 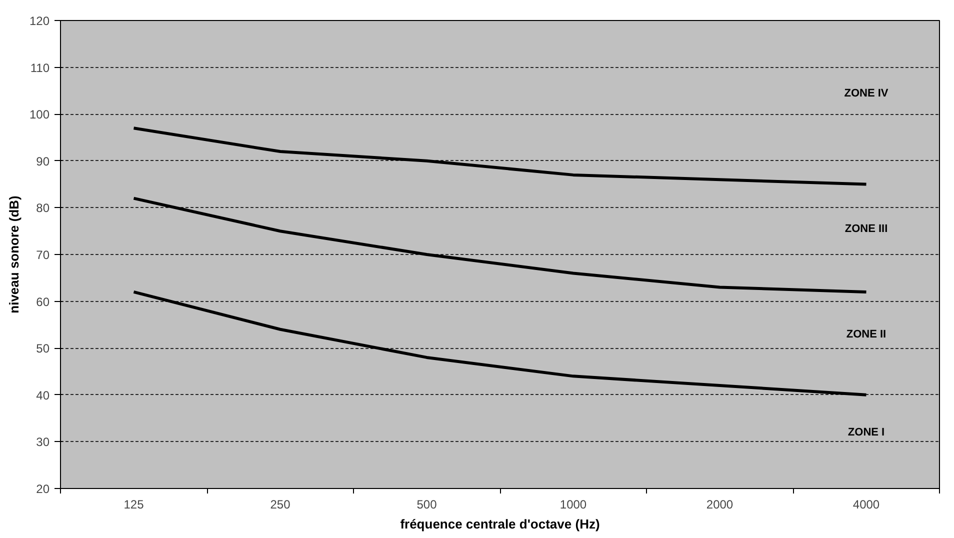 What do you see at coordinates (720, 505) in the screenshot?
I see `x-tick-label: 2000` at bounding box center [720, 505].